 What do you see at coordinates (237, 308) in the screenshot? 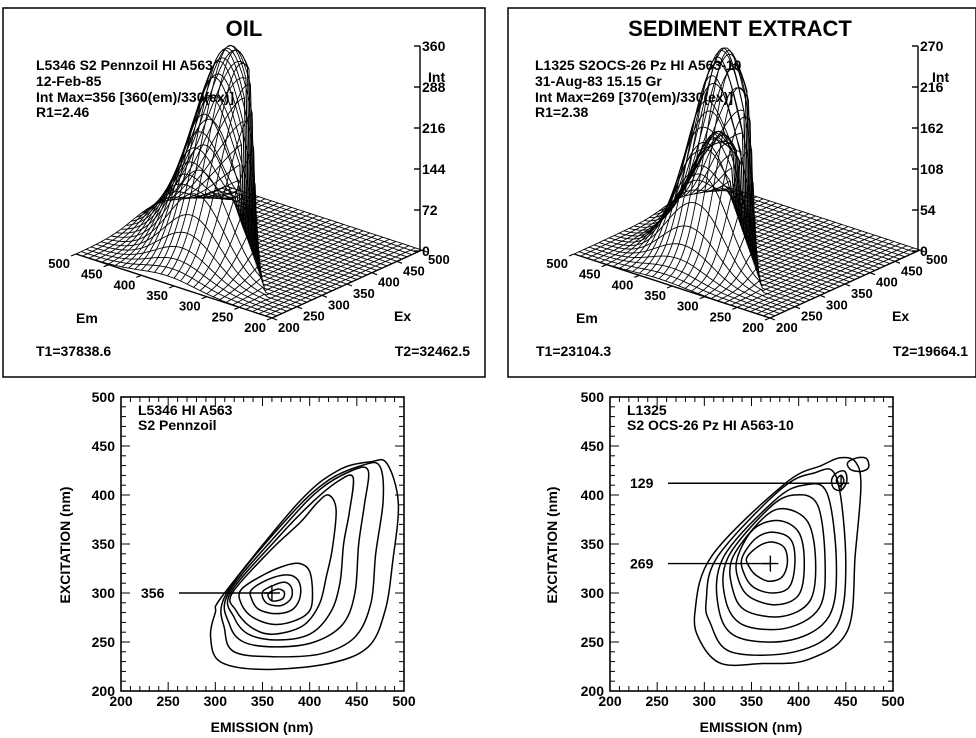
I see `oil-em-tick` at bounding box center [237, 308].